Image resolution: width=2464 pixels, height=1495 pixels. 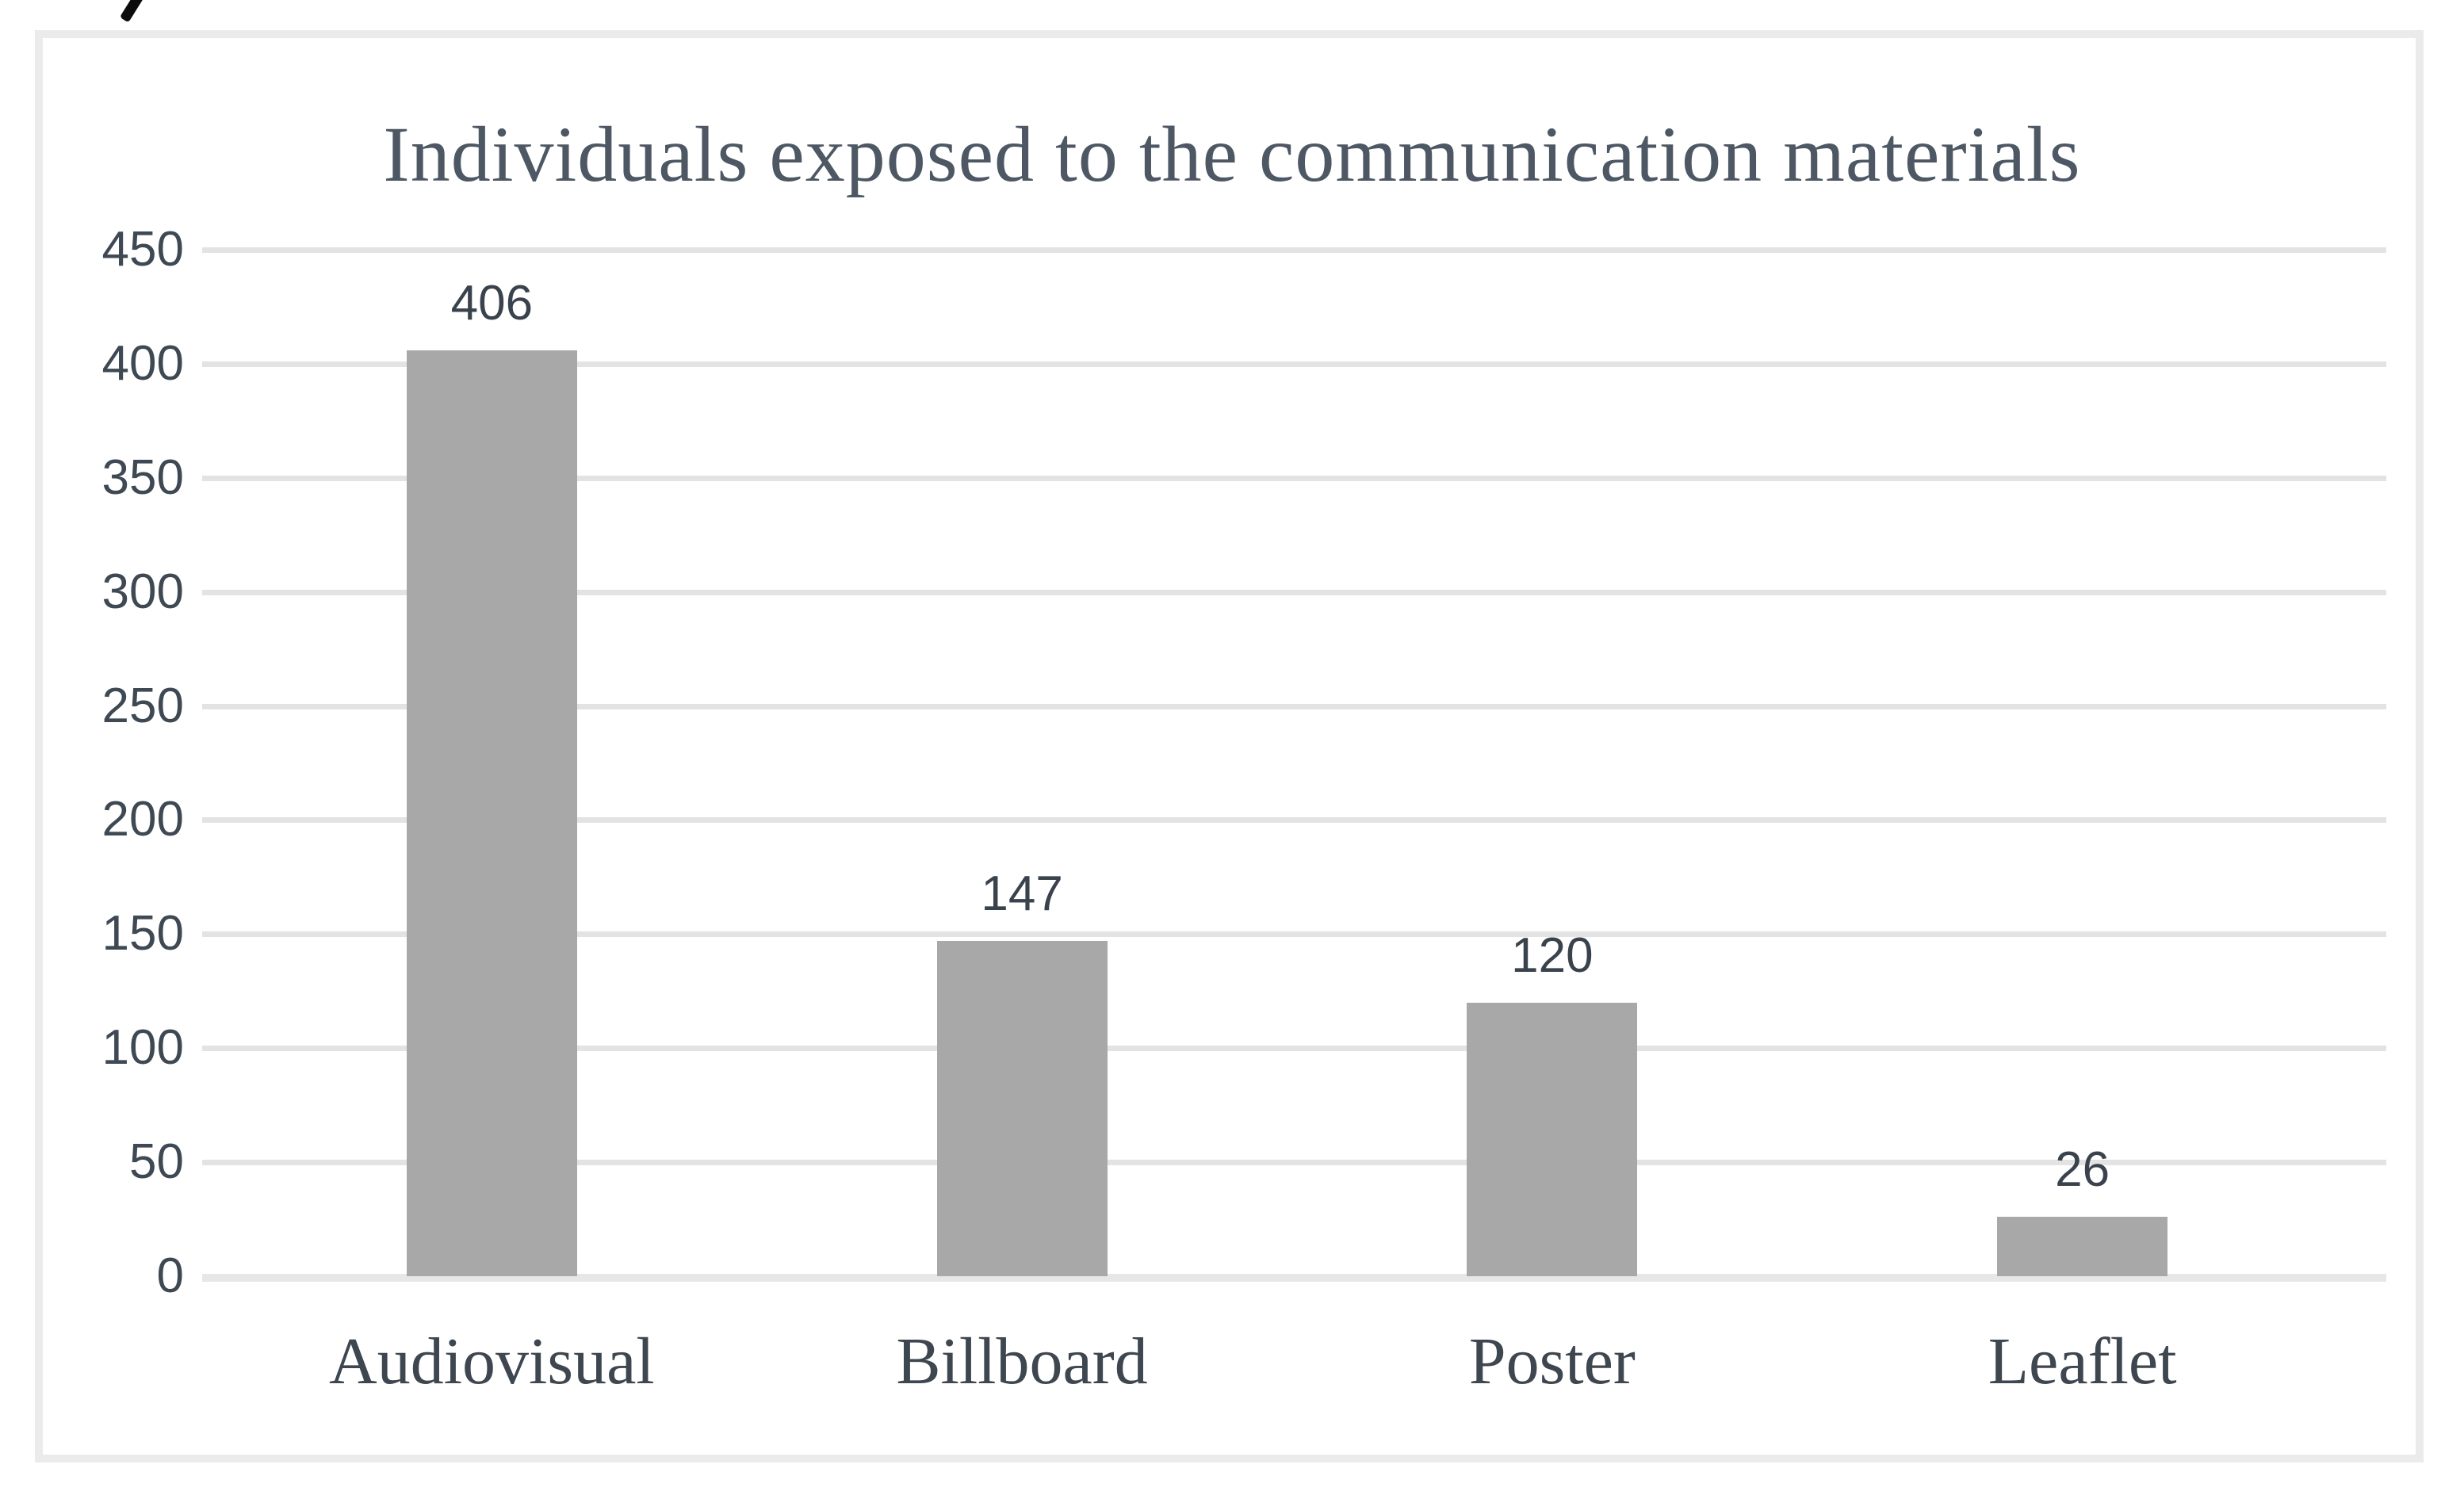 I want to click on x-axis-category-label-billboard: Billboard, so click(x=1022, y=1361).